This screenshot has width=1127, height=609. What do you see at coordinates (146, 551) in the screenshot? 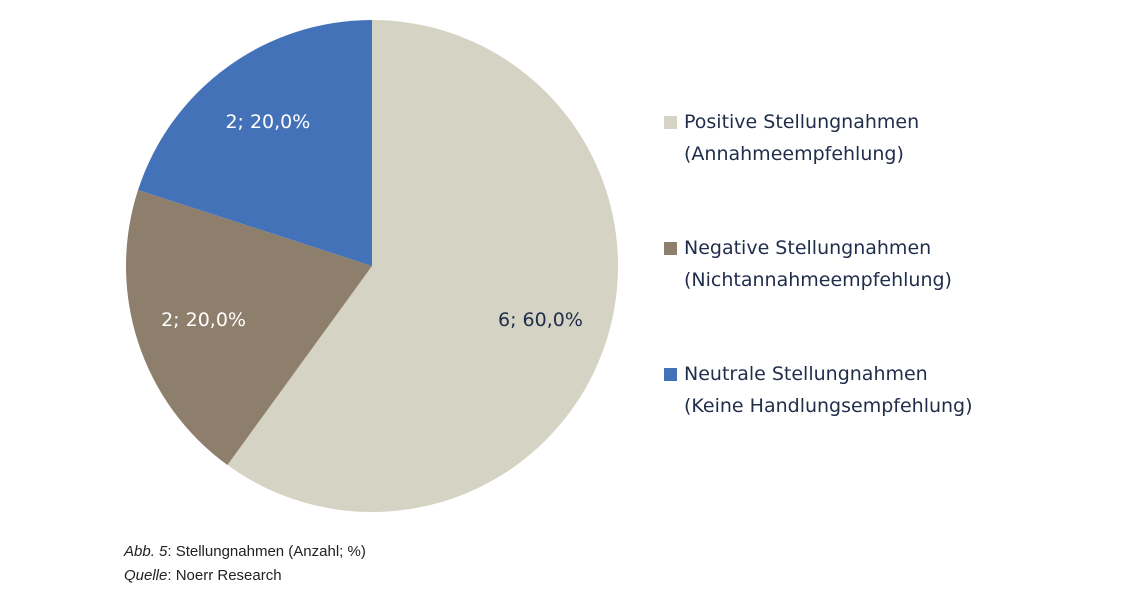
I see `figure-label: Abb. 5` at bounding box center [146, 551].